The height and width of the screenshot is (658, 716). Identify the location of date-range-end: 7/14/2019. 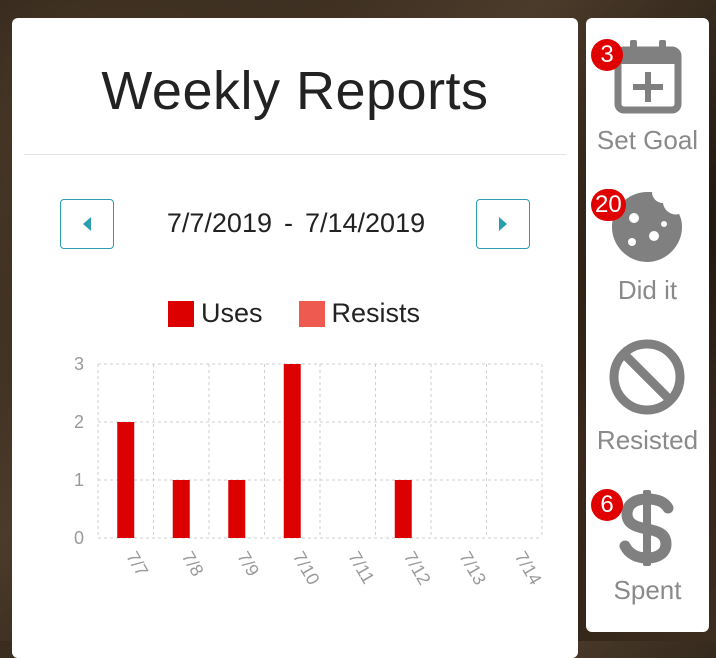
(365, 223).